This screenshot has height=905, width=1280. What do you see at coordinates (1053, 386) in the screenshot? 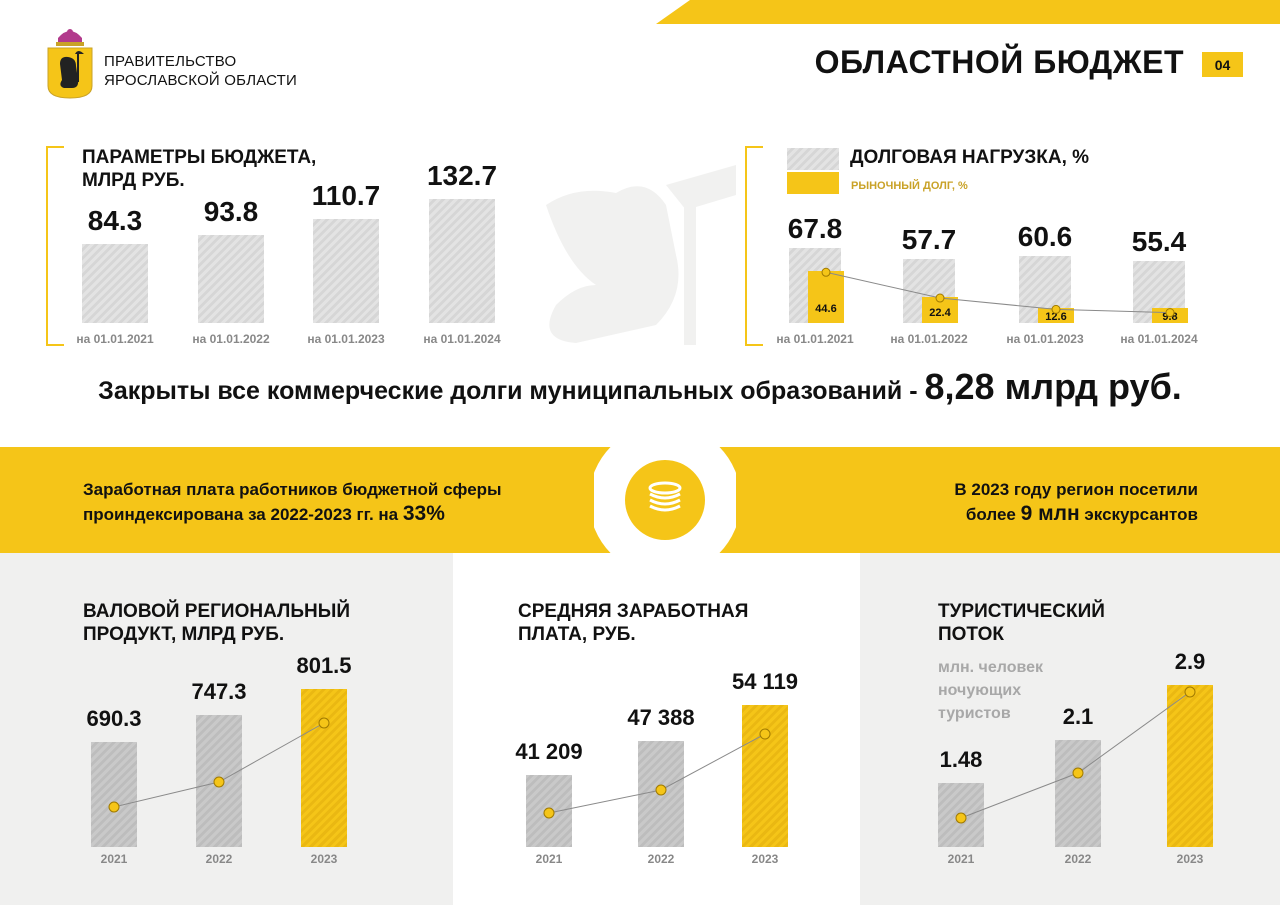
I see `statement-highlight: 8,28 млрд руб.` at bounding box center [1053, 386].